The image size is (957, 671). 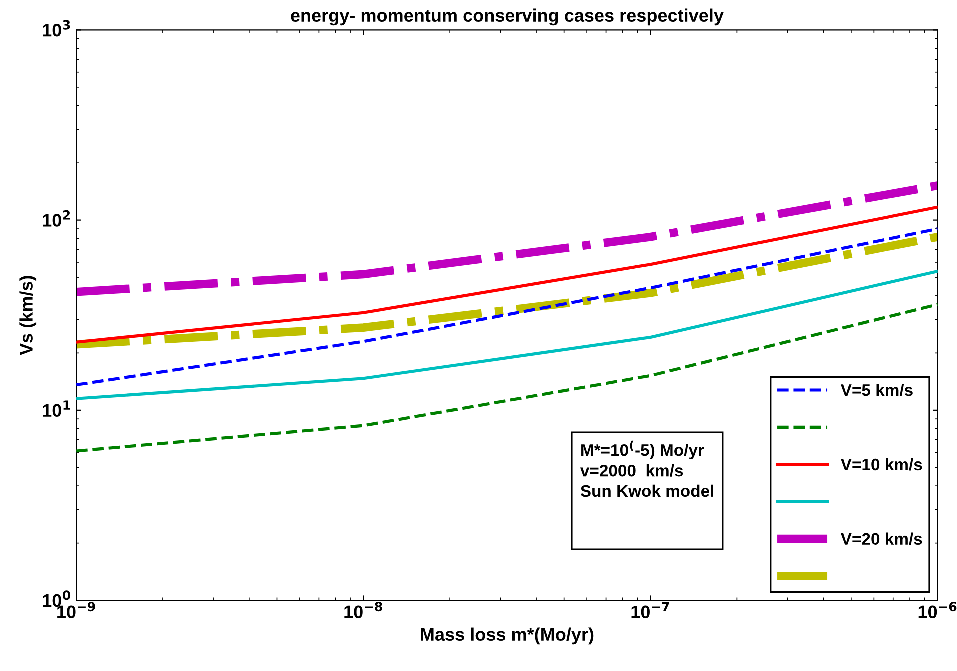 I want to click on annotation: Sun Kwok model, so click(x=647, y=491).